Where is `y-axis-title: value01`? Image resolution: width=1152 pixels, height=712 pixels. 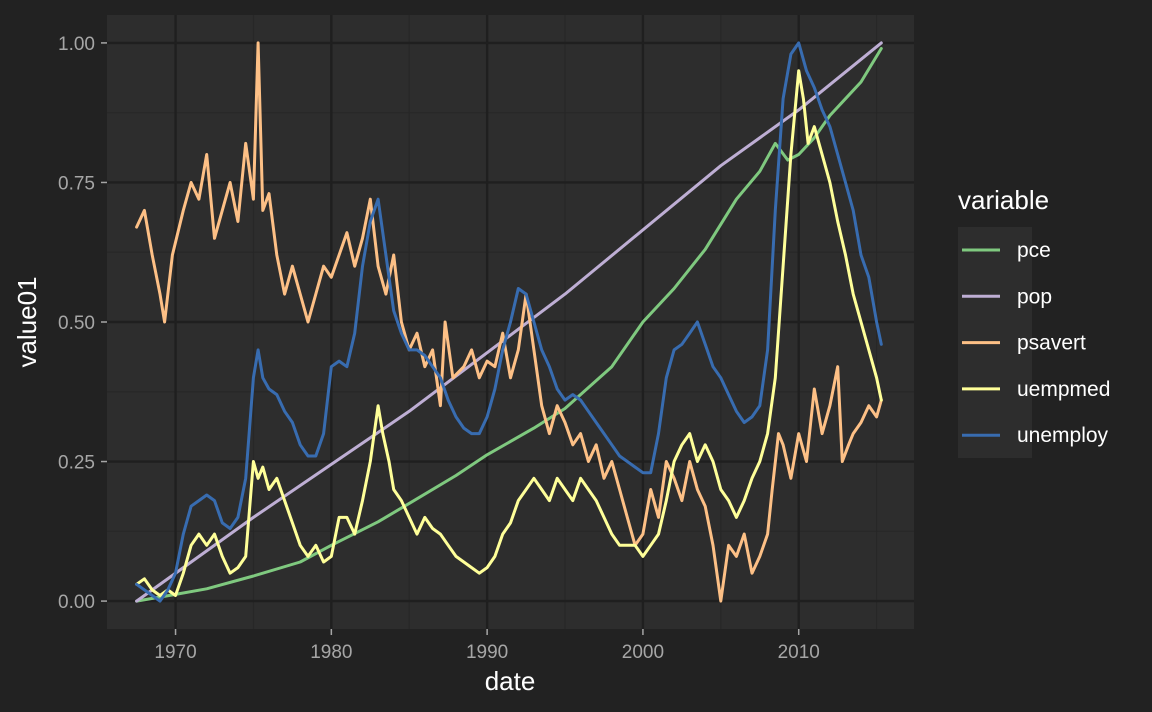
y-axis-title: value01 is located at coordinates (27, 321).